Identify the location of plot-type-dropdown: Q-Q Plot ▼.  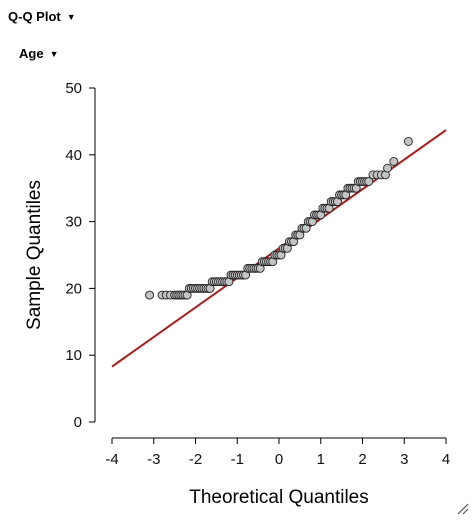
(42, 16).